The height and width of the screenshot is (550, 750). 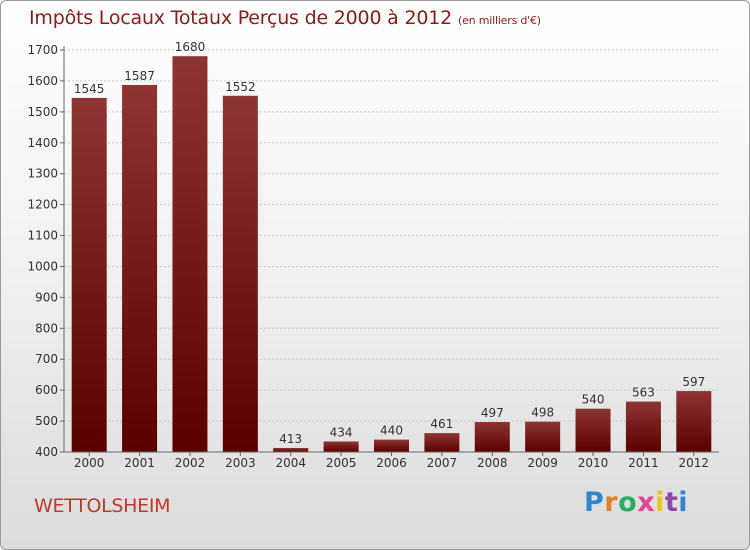 I want to click on x-tick-label: 2007, so click(x=442, y=463).